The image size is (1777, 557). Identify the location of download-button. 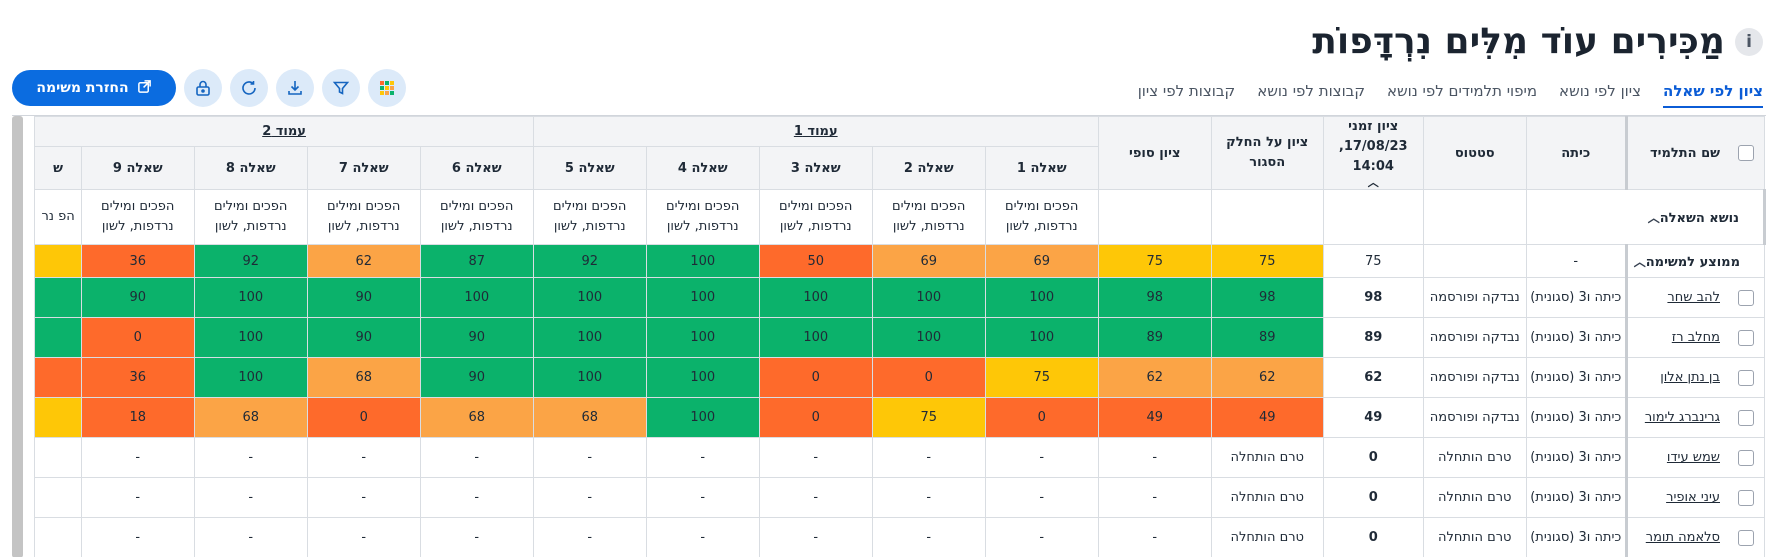
(295, 88).